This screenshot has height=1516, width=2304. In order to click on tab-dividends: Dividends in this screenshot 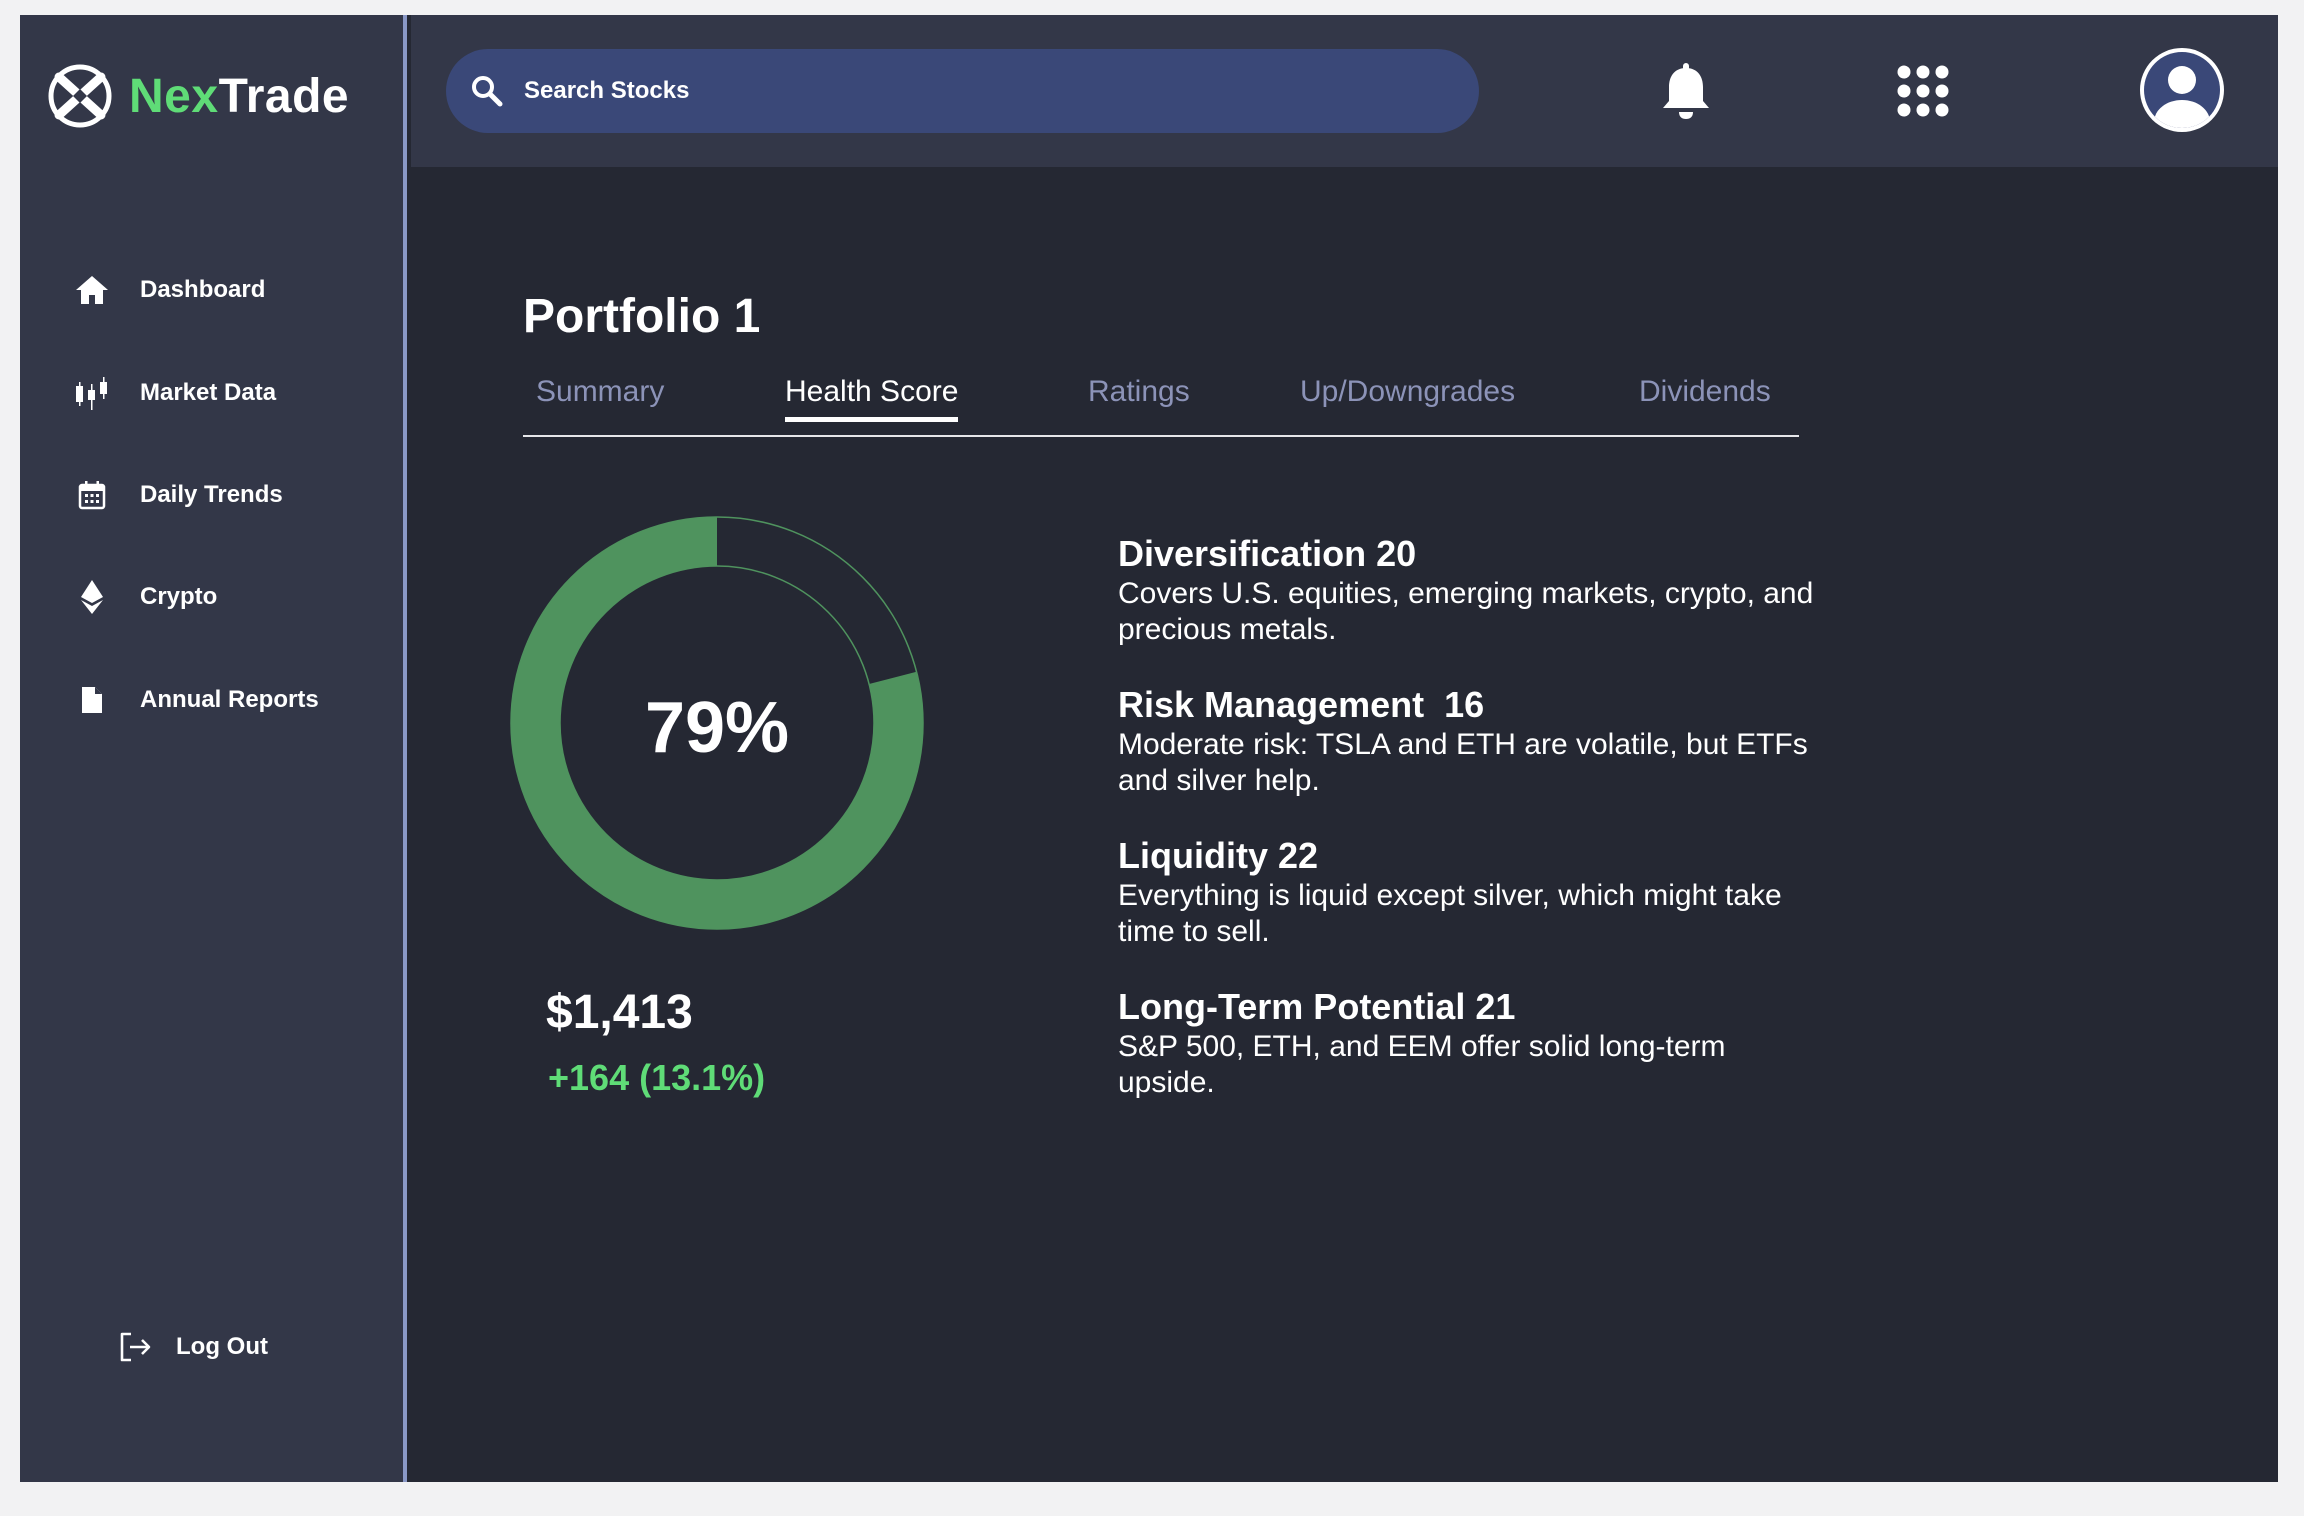, I will do `click(1705, 391)`.